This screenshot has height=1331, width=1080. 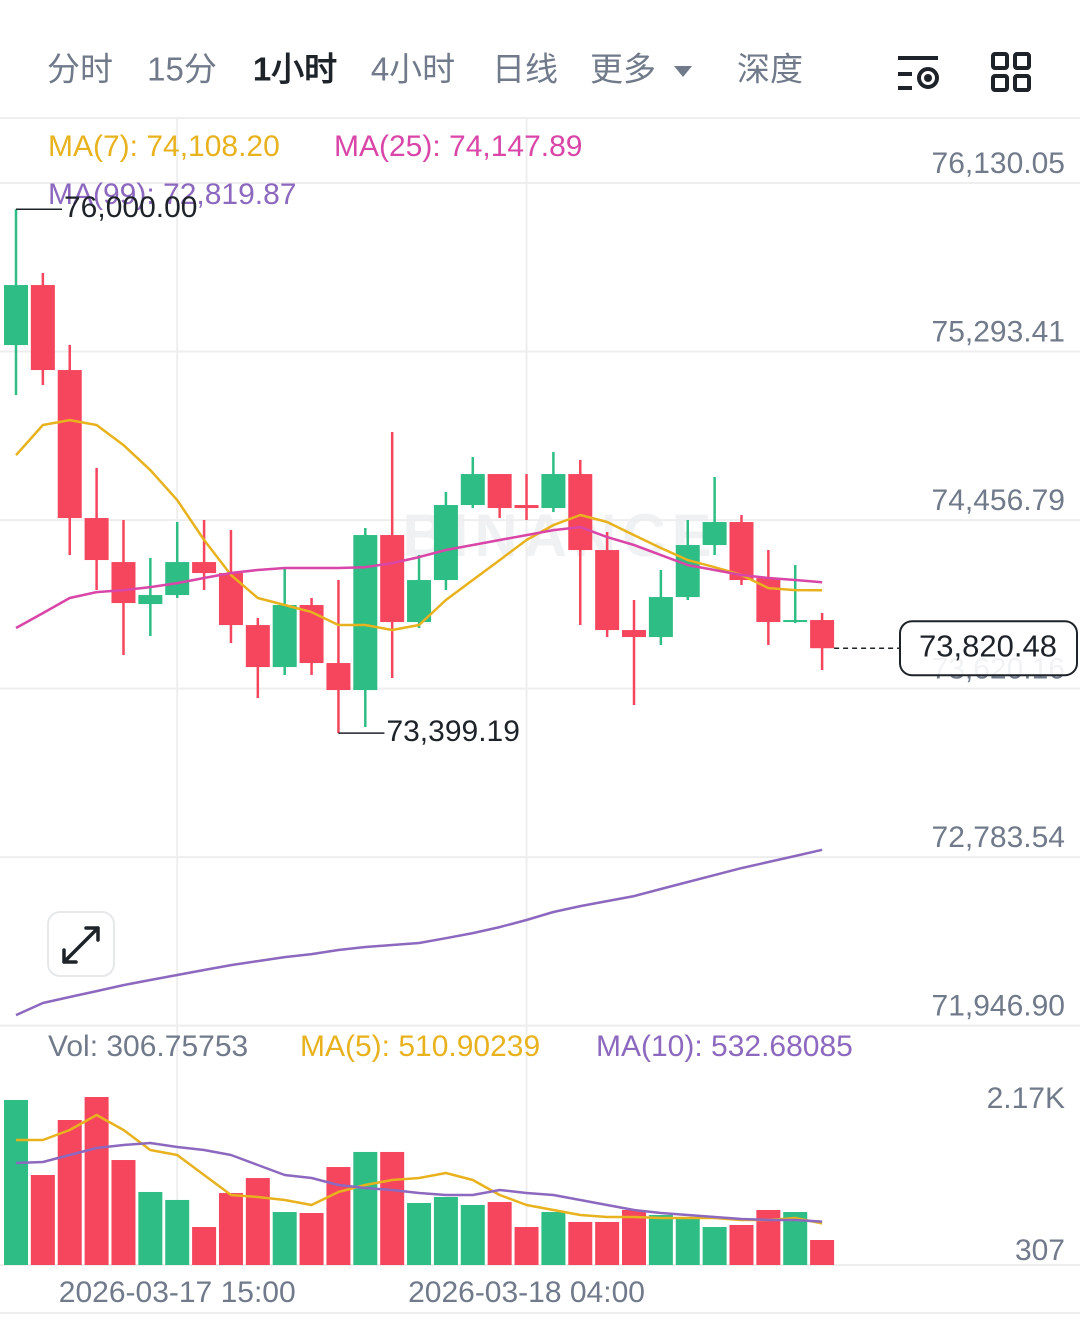 I want to click on extreme-label: 73,399.19, so click(x=452, y=731).